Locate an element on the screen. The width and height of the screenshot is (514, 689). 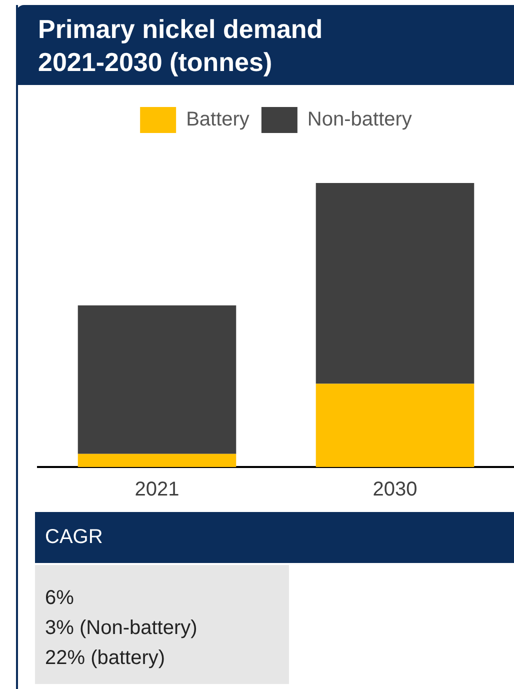
legend-label: Non-battery is located at coordinates (359, 119).